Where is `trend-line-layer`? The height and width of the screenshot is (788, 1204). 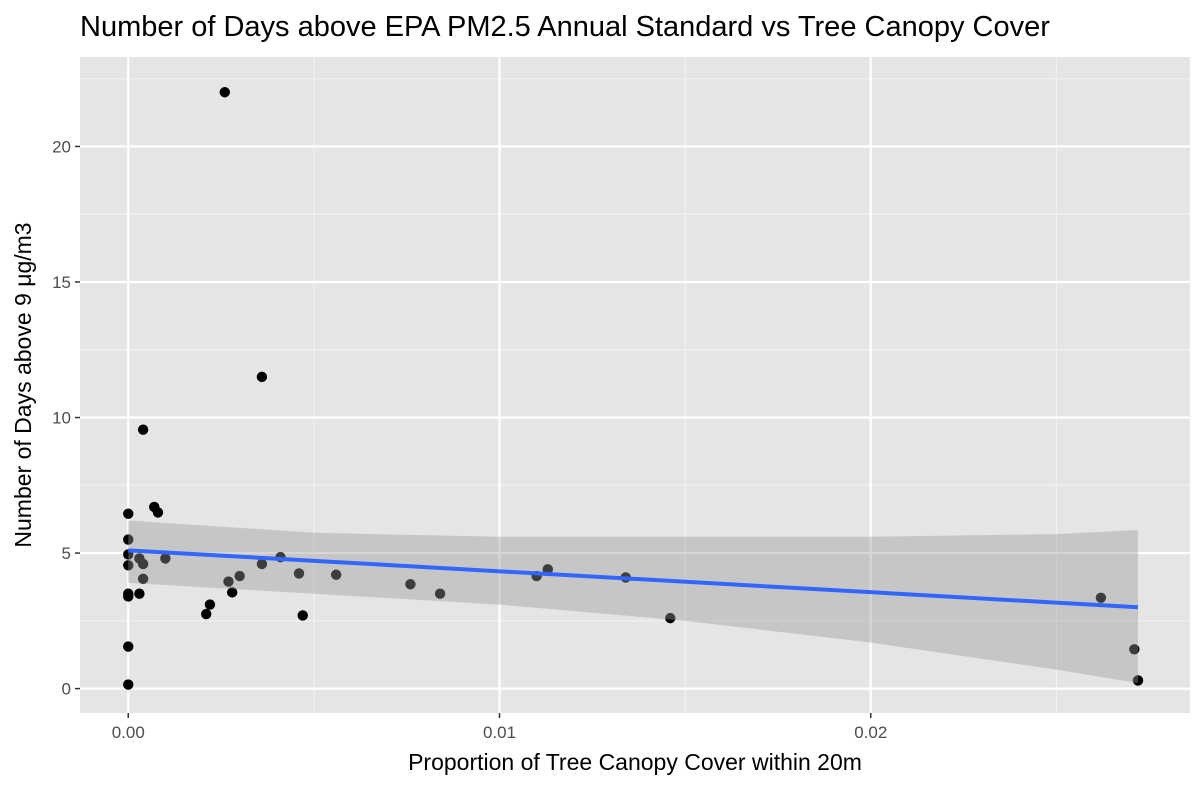 trend-line-layer is located at coordinates (633, 579).